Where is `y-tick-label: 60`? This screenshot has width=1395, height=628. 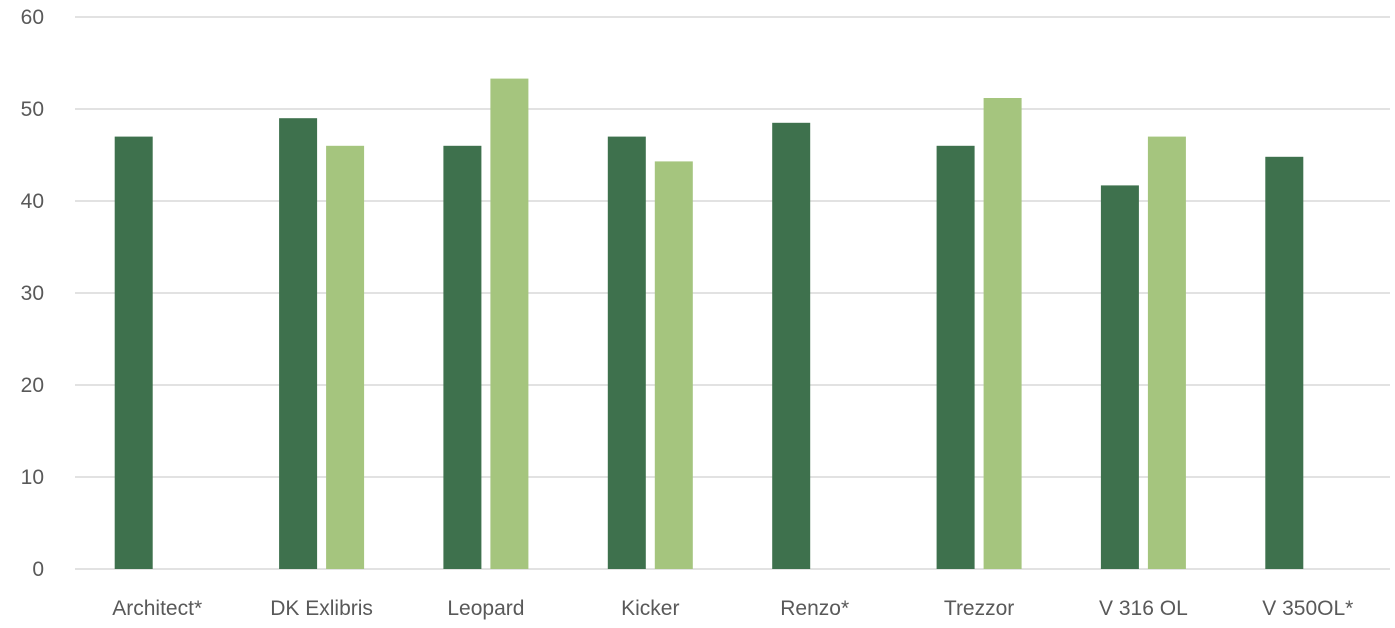
y-tick-label: 60 is located at coordinates (32, 17).